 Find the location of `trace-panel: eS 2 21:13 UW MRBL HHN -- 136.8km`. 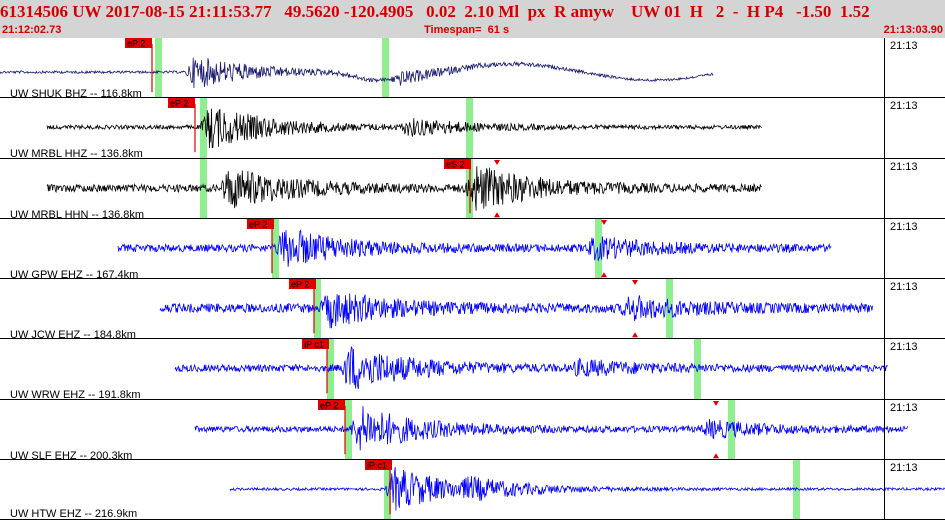

trace-panel: eS 2 21:13 UW MRBL HHN -- 136.8km is located at coordinates (472, 188).